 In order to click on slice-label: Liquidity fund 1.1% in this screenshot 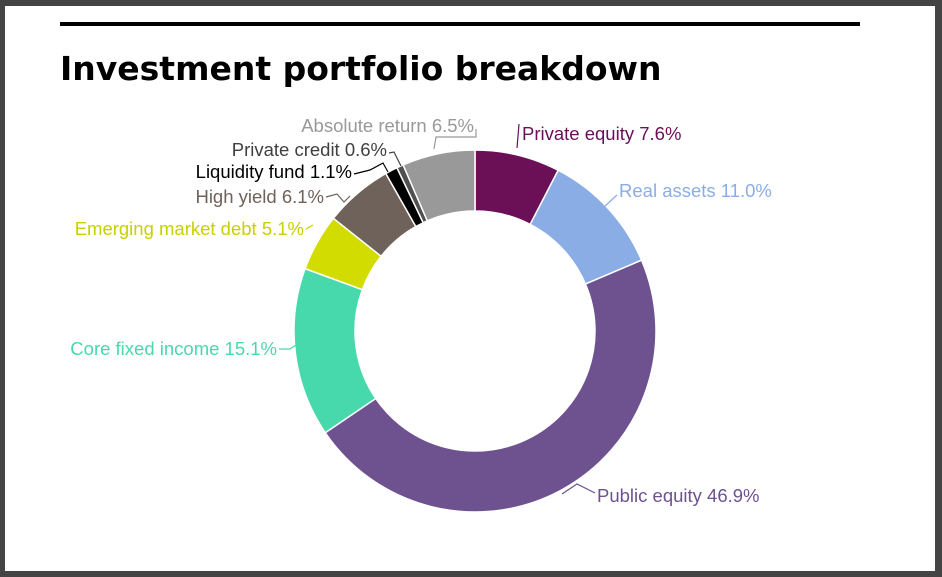, I will do `click(274, 171)`.